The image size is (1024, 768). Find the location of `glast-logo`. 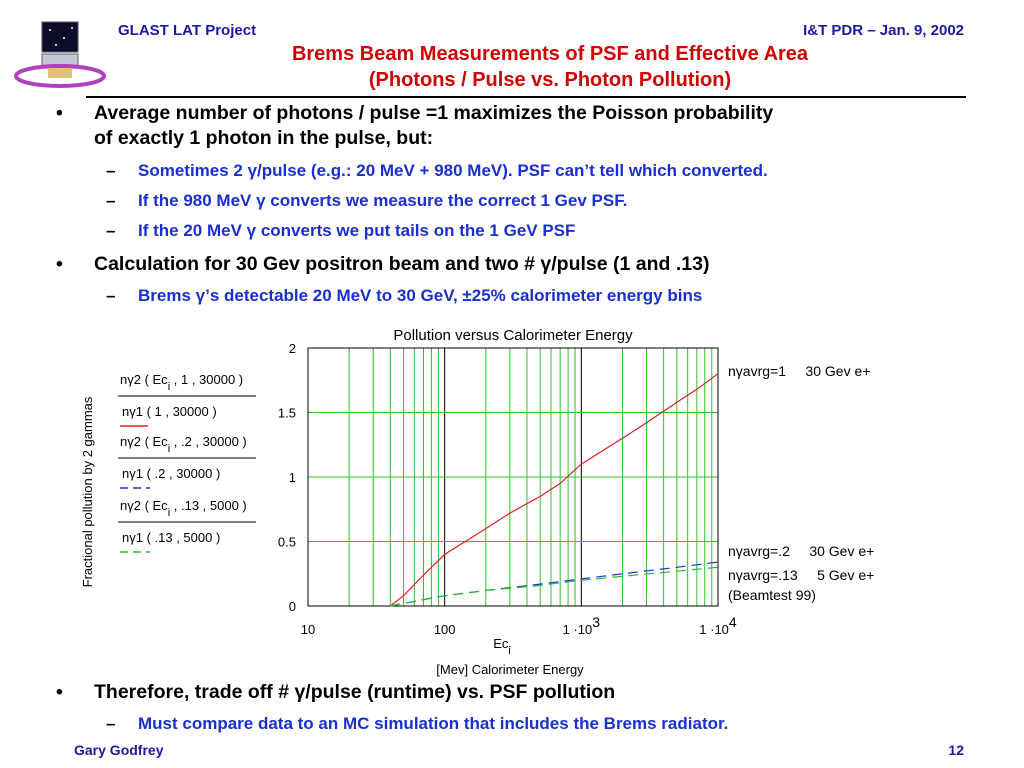

glast-logo is located at coordinates (60, 54).